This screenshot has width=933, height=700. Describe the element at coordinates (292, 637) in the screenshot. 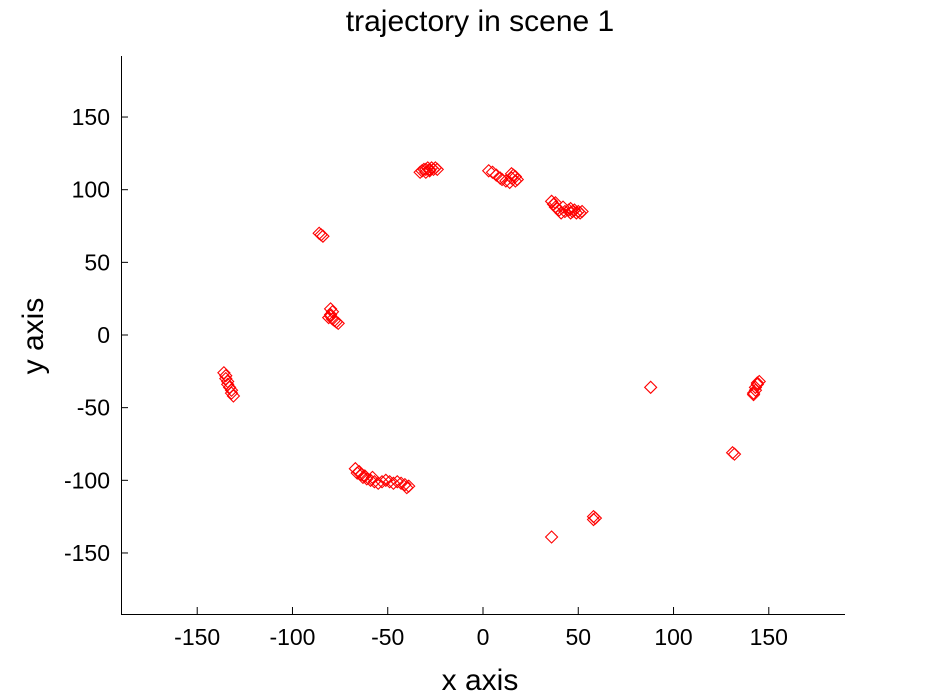

I see `x-tick-label: -100` at that location.